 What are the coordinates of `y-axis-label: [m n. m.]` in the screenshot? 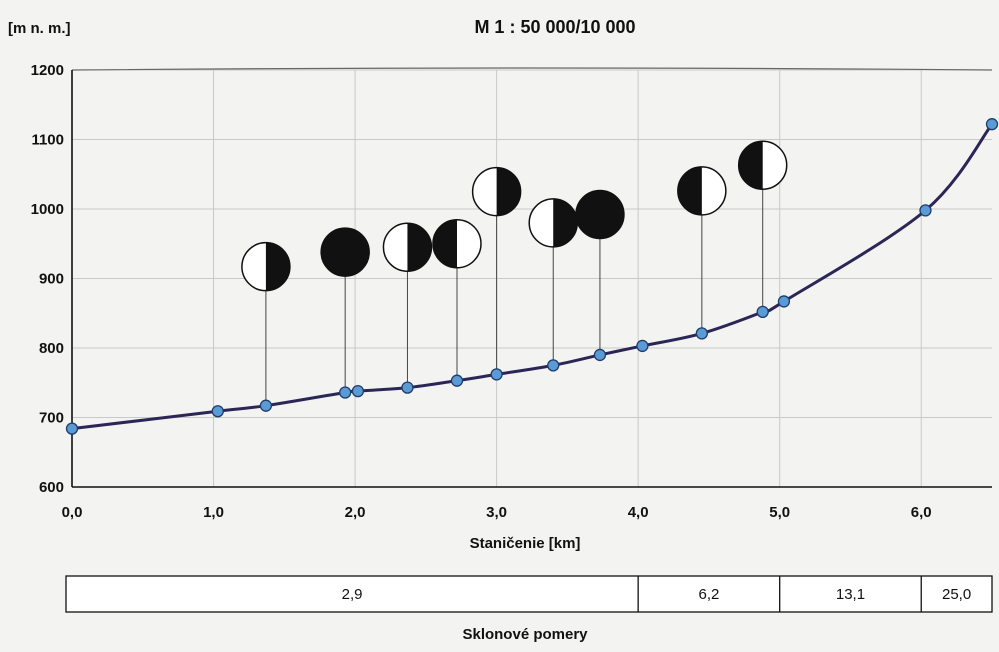 It's located at (39, 28).